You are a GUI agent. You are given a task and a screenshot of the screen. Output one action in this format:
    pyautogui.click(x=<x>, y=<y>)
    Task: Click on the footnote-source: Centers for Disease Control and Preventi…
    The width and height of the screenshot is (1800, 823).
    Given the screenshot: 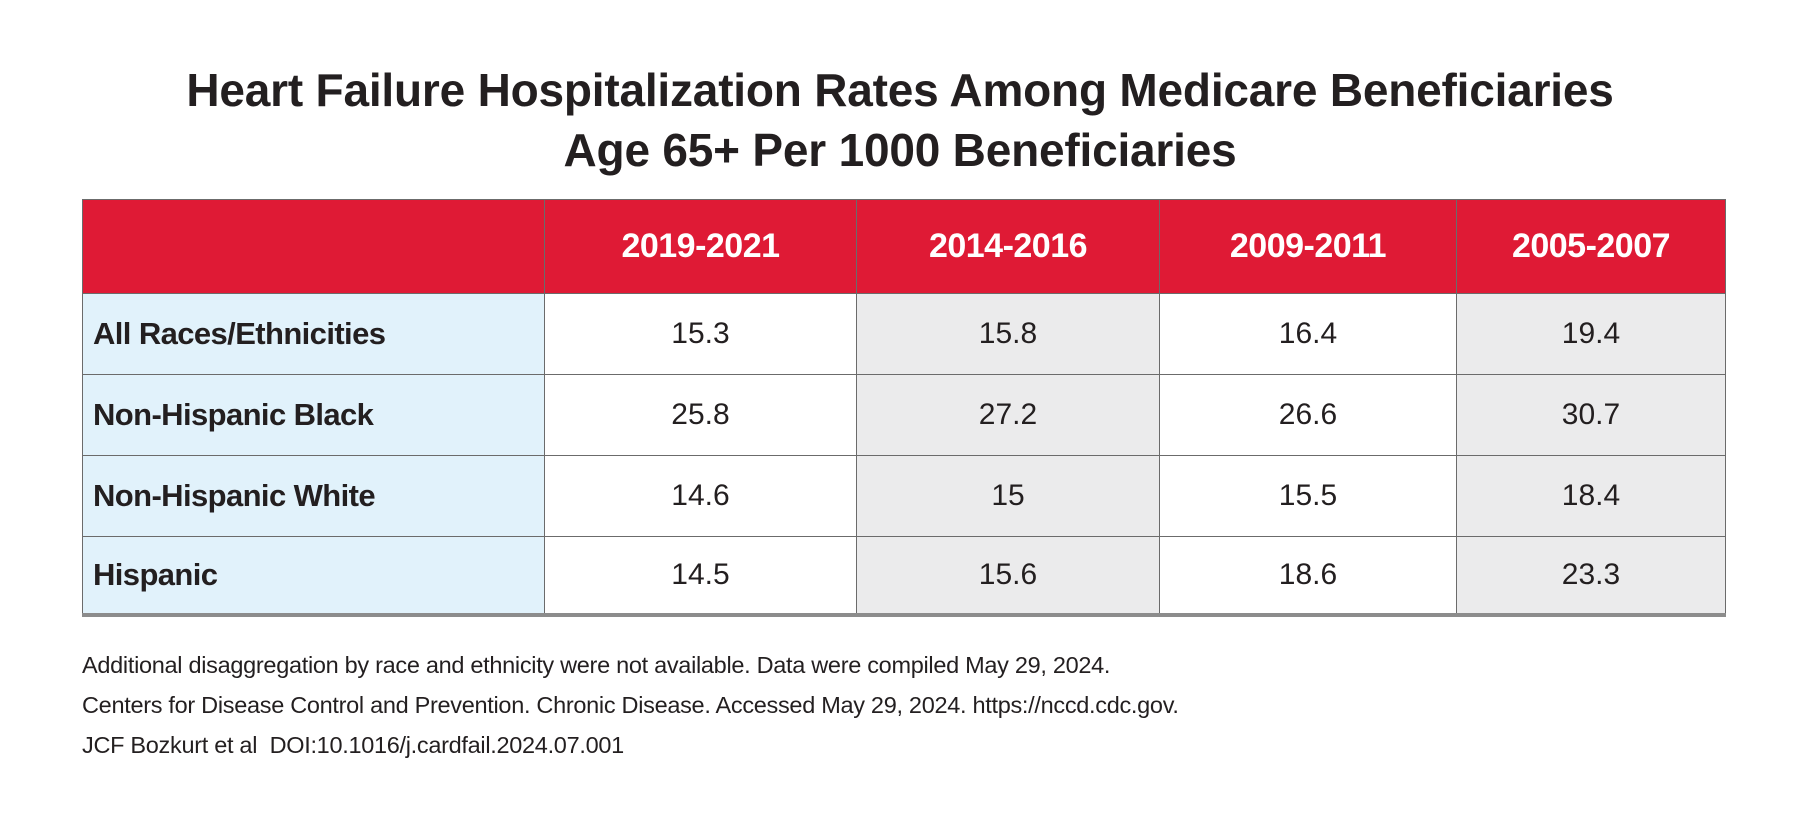 What is the action you would take?
    pyautogui.click(x=630, y=705)
    